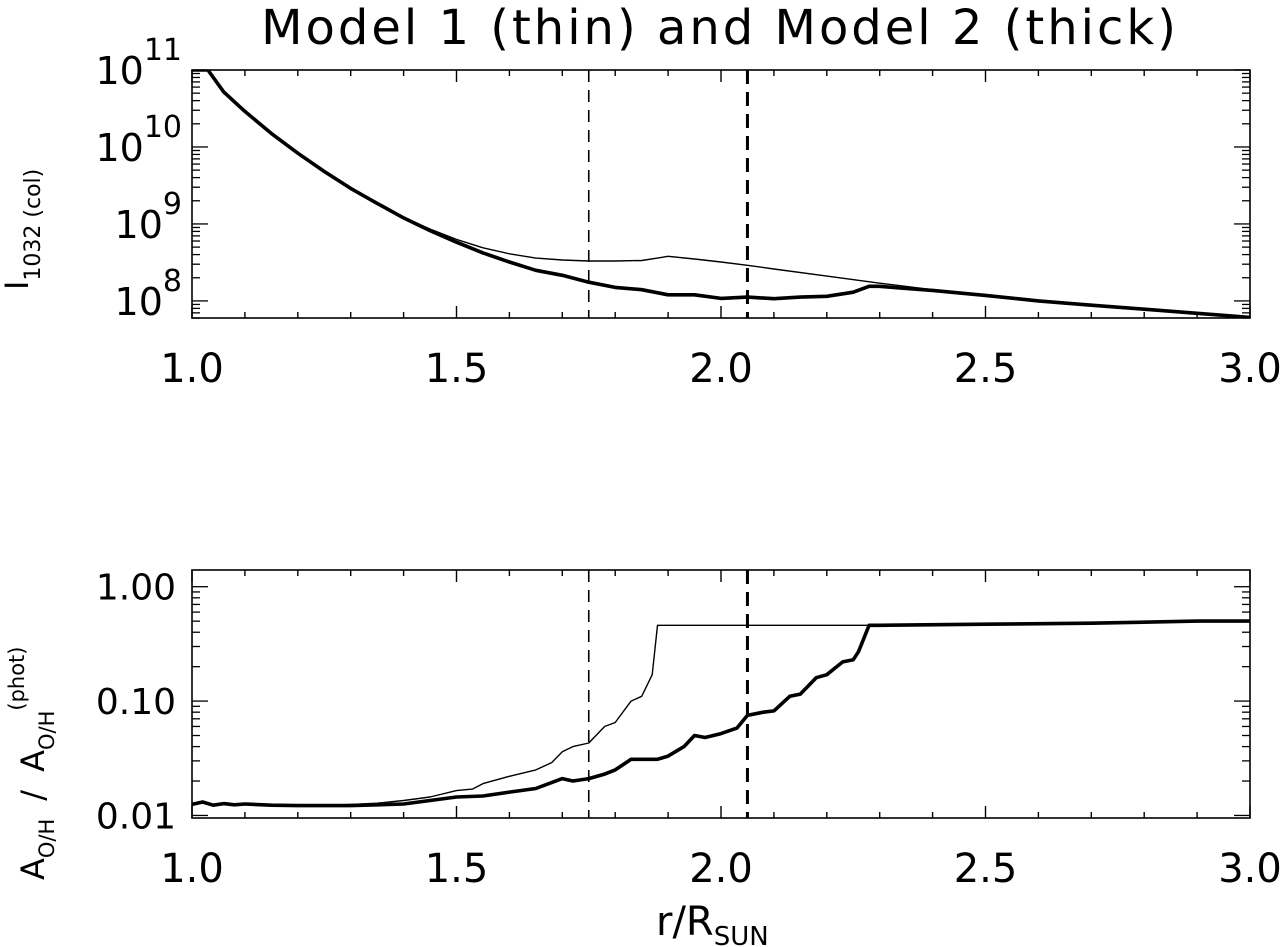  Describe the element at coordinates (136, 588) in the screenshot. I see `y-tick-label: 1.00` at that location.